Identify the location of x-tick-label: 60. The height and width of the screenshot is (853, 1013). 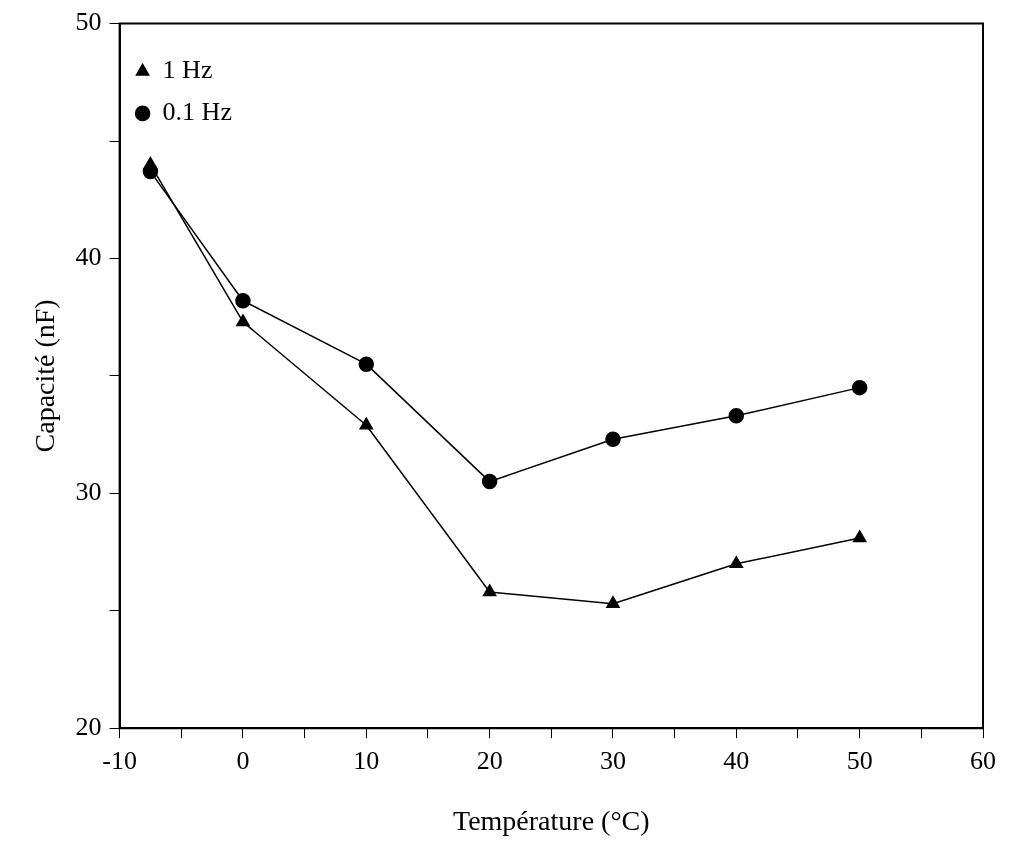
(983, 760).